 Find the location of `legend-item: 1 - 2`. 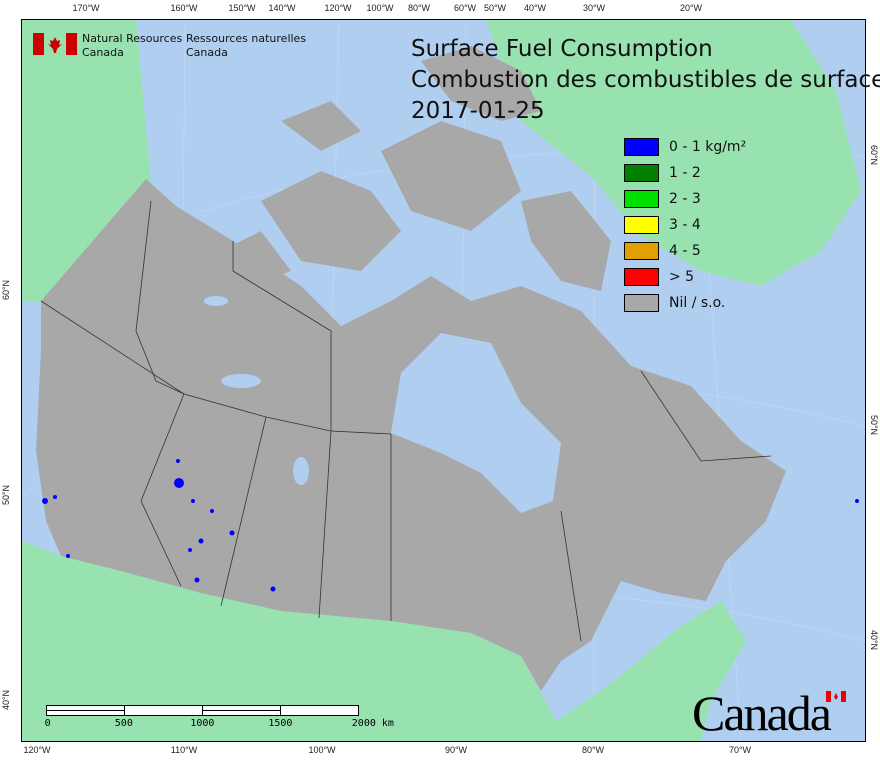

legend-item: 1 - 2 is located at coordinates (685, 173).